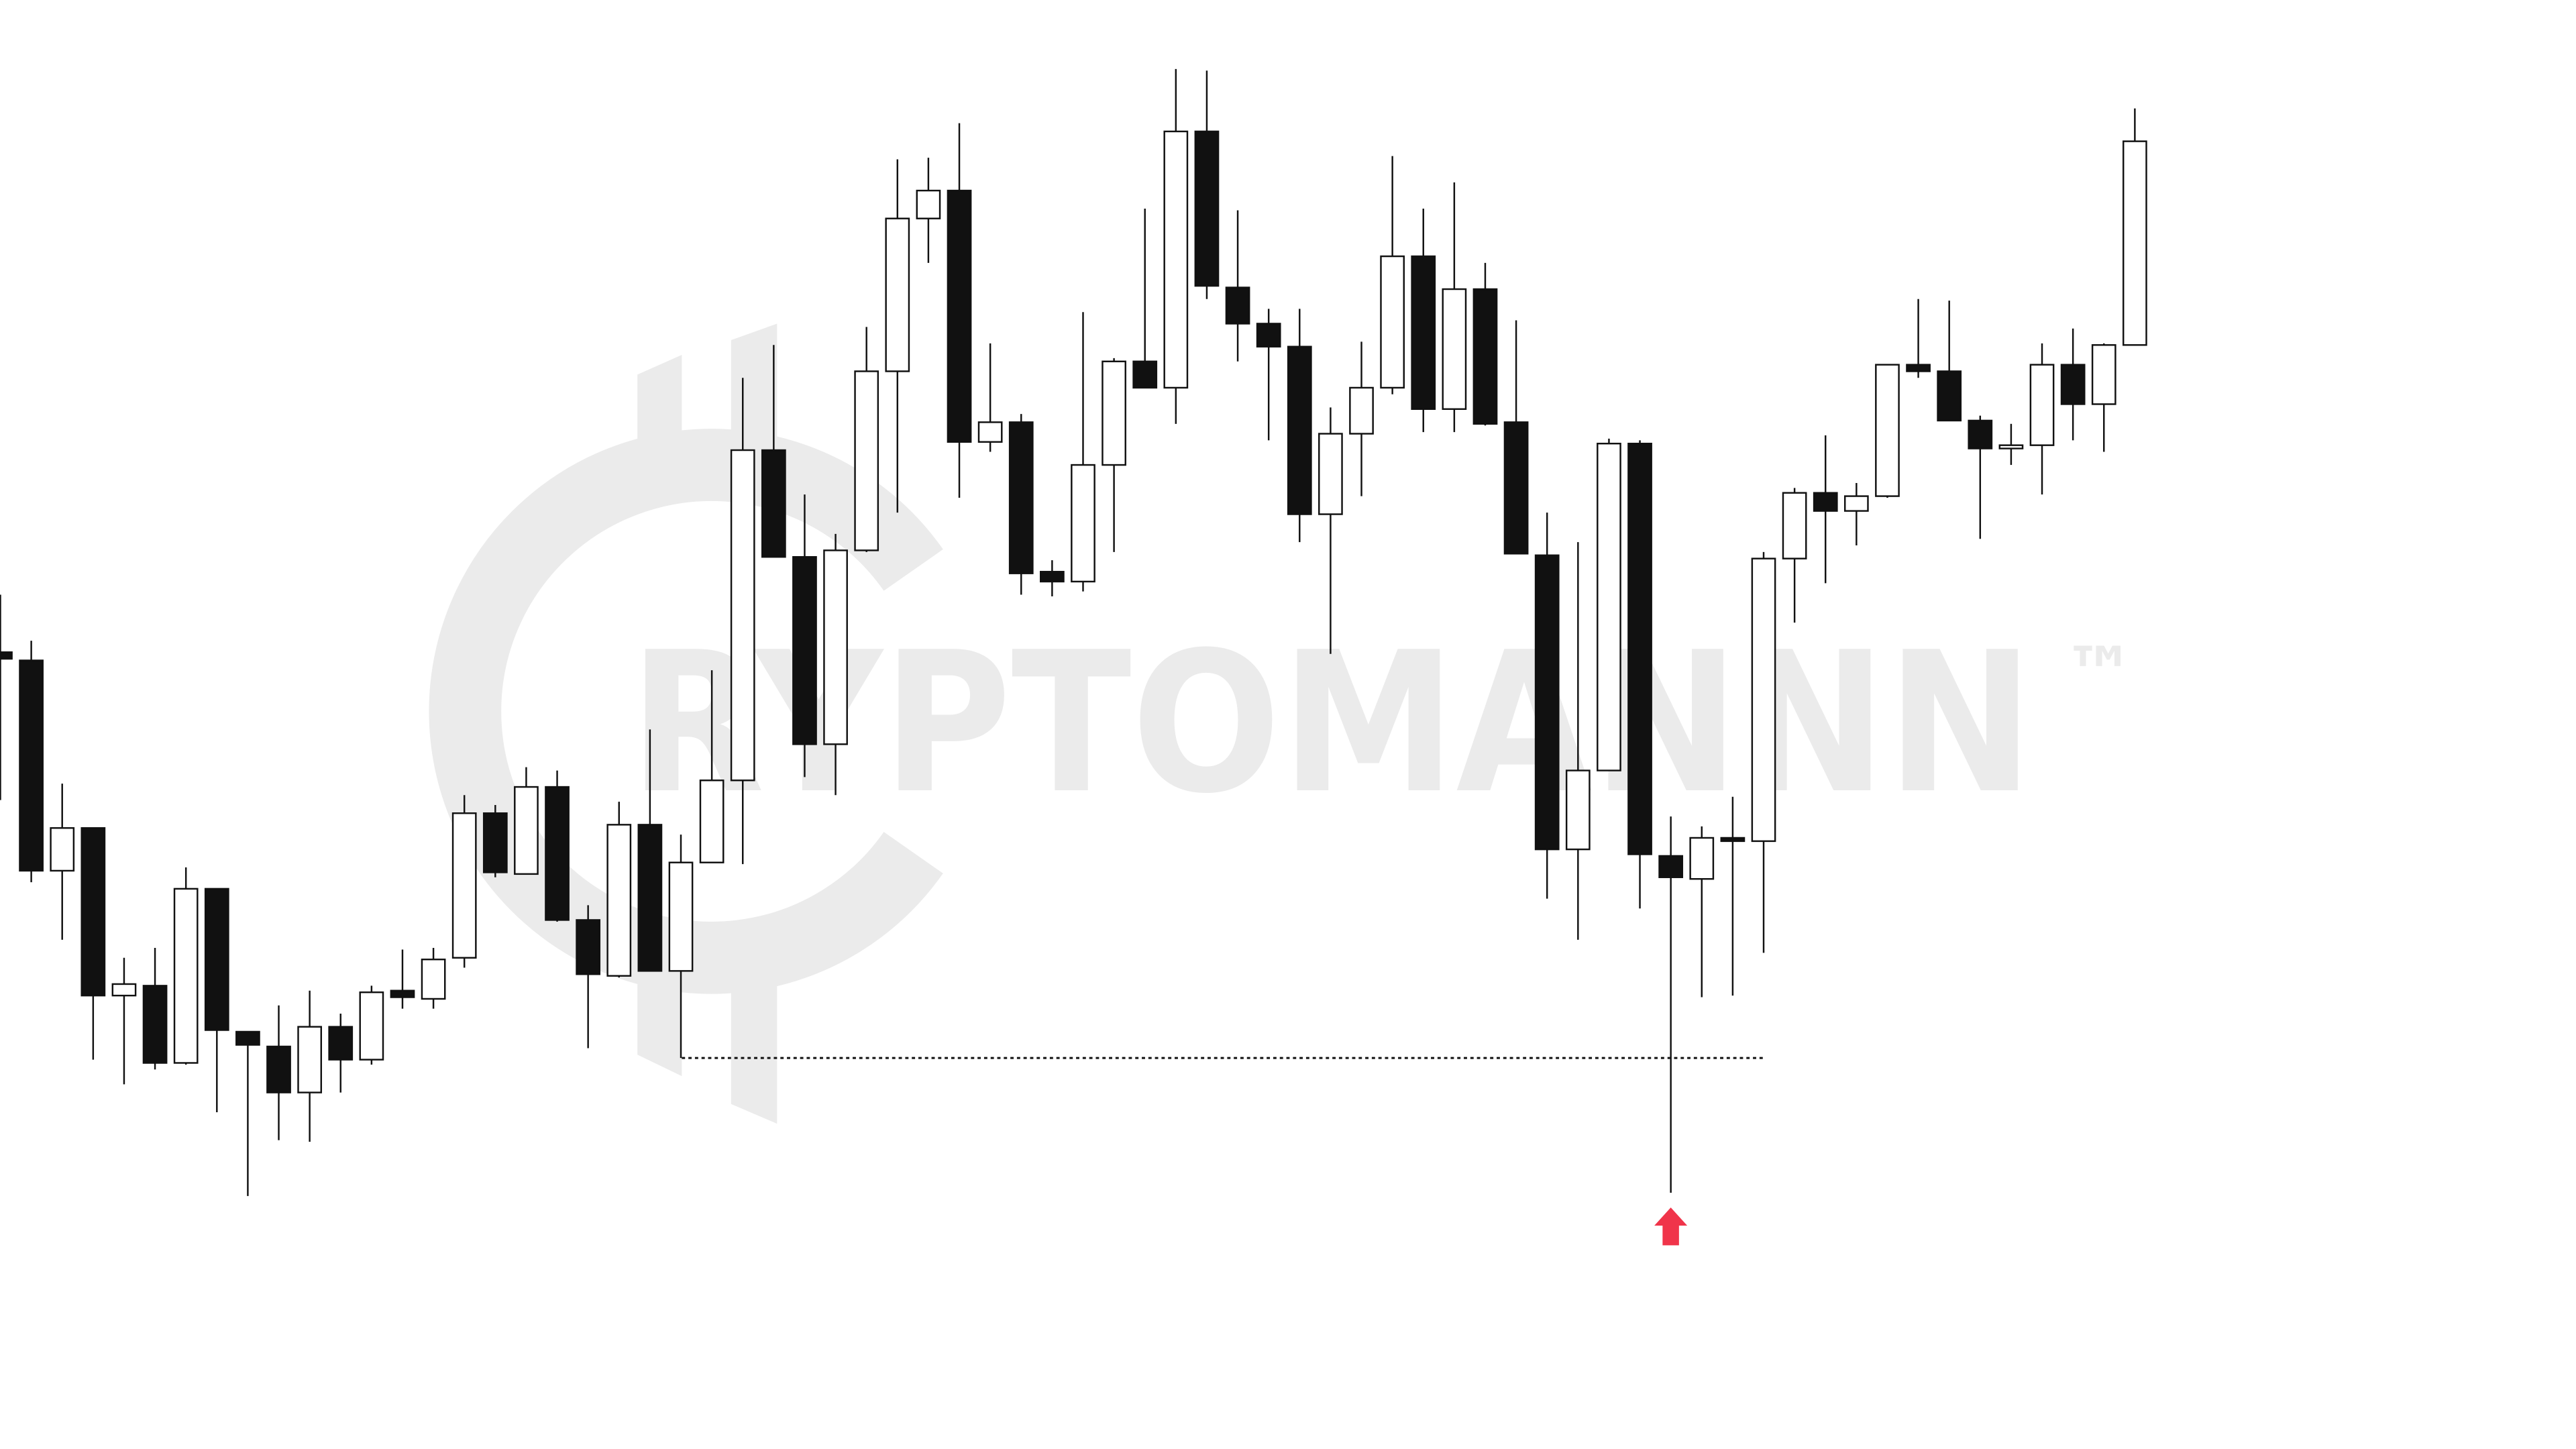 Image resolution: width=2576 pixels, height=1449 pixels. What do you see at coordinates (2099, 674) in the screenshot?
I see `watermark-trademark: ™` at bounding box center [2099, 674].